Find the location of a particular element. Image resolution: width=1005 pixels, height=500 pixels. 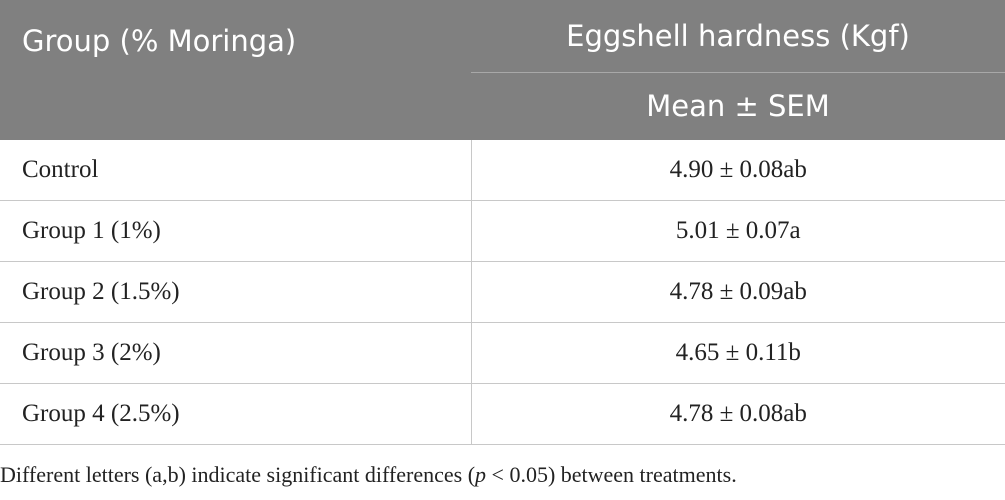

table-row: Group 4 (2.5%) 4.78 ± 0.08ab is located at coordinates (502, 414).